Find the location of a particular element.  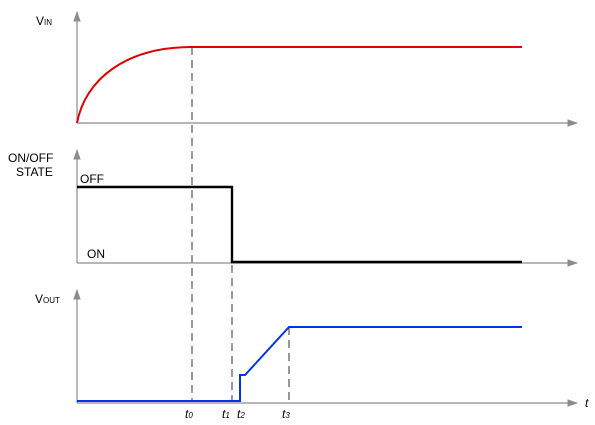

vin-label-main: V is located at coordinates (40, 21).